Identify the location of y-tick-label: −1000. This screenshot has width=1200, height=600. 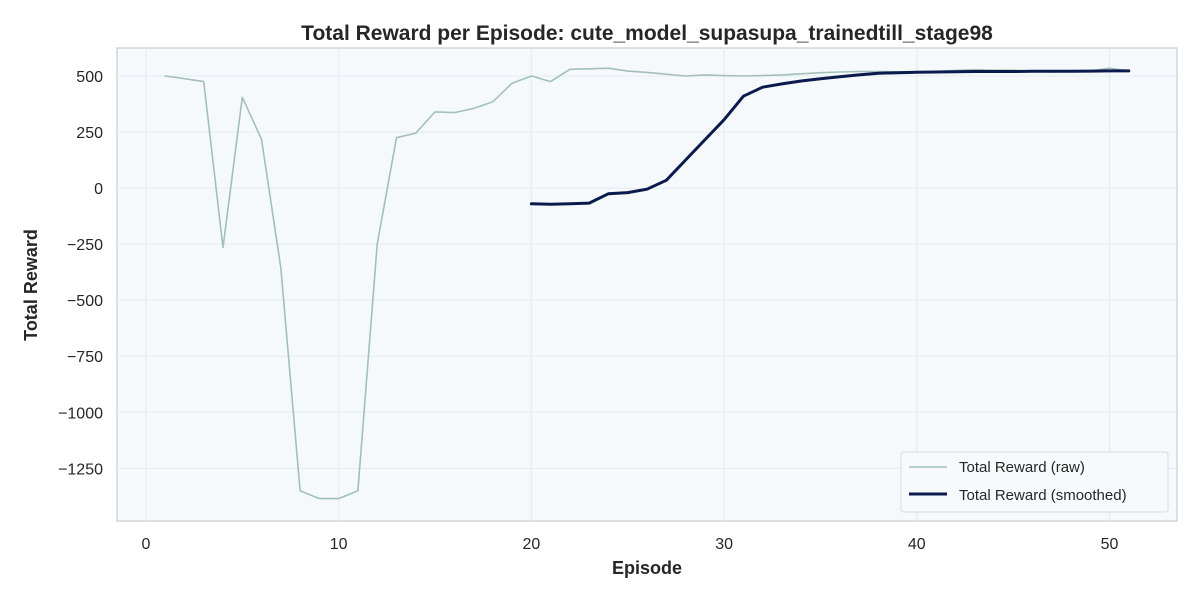
(80, 413).